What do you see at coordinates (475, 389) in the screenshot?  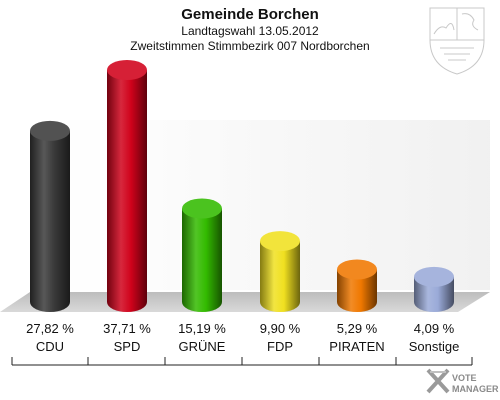 I see `logo-line-2: MANAGER` at bounding box center [475, 389].